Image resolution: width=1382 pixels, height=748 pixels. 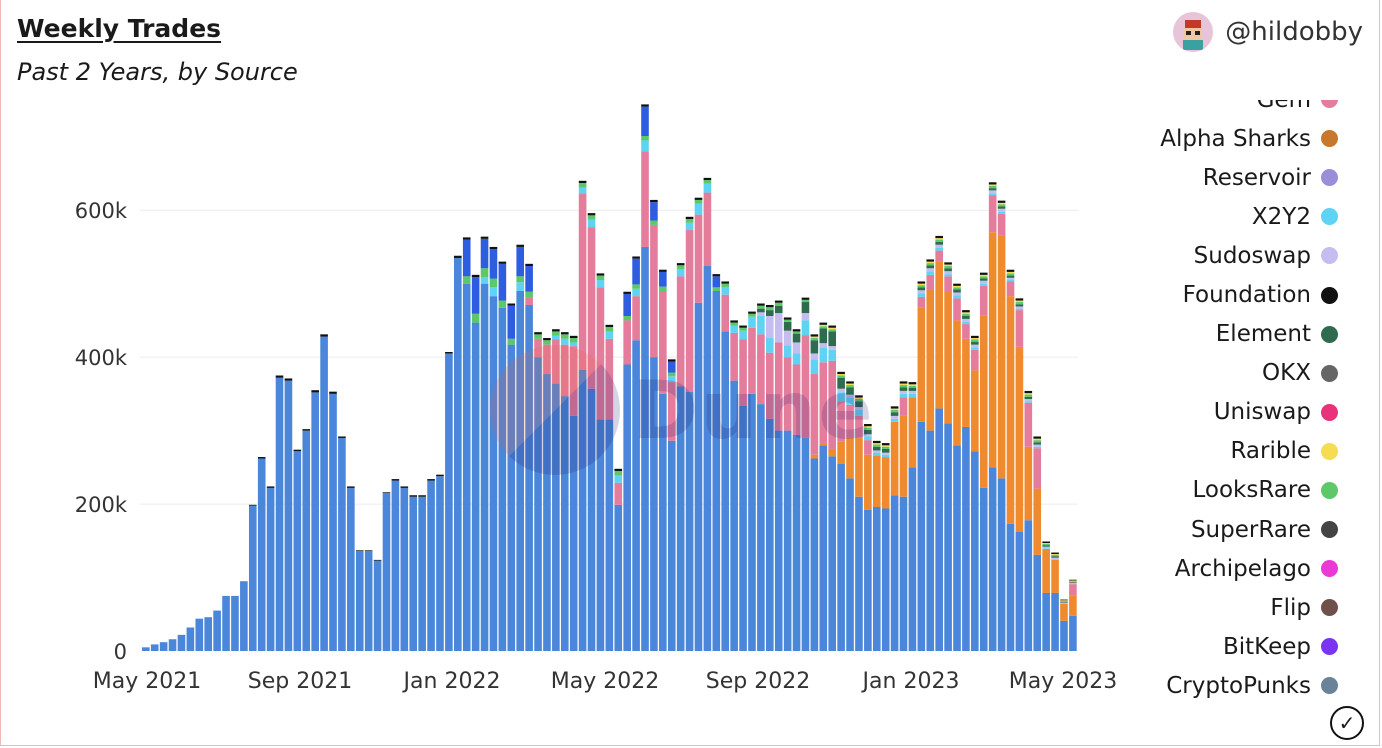 I want to click on legend-item: Reservoir, so click(x=1208, y=177).